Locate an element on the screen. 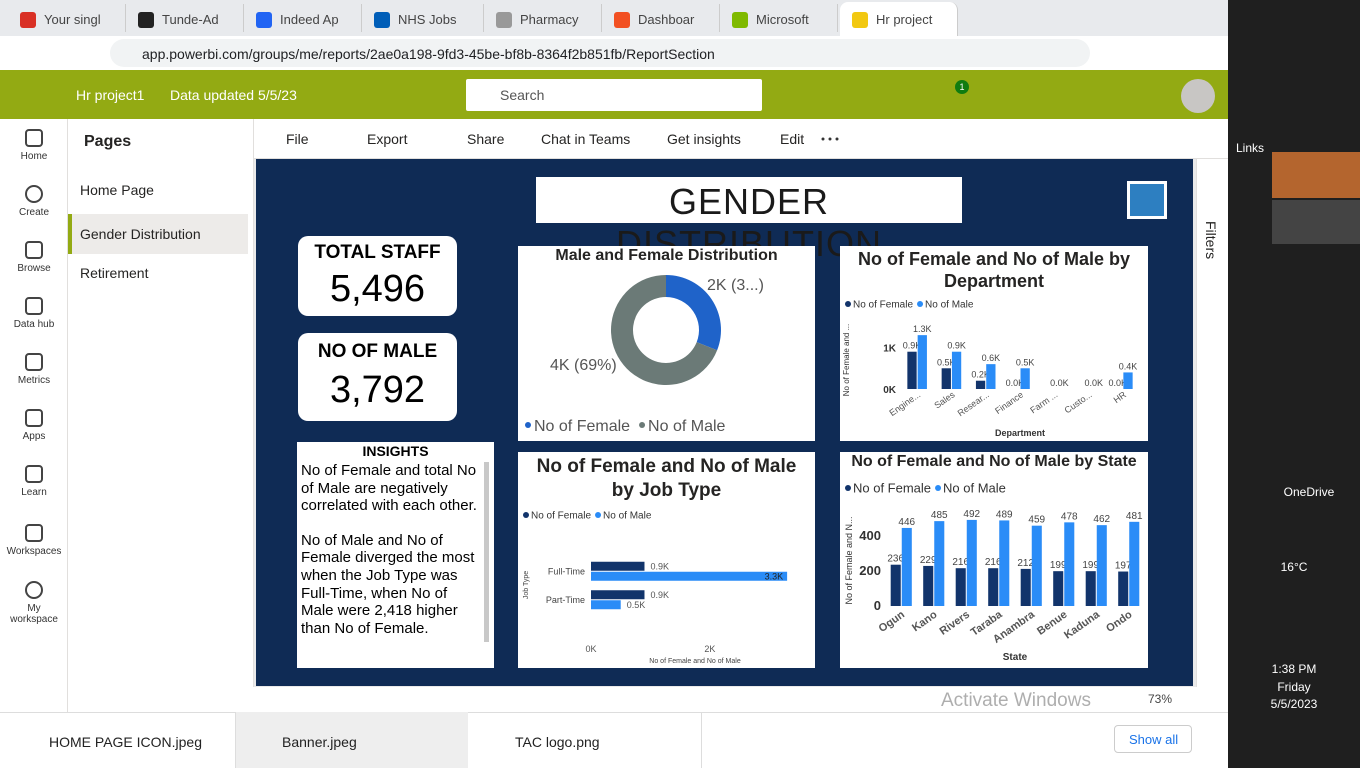 This screenshot has width=1360, height=768. tab-title: Microsoft is located at coordinates (782, 19).